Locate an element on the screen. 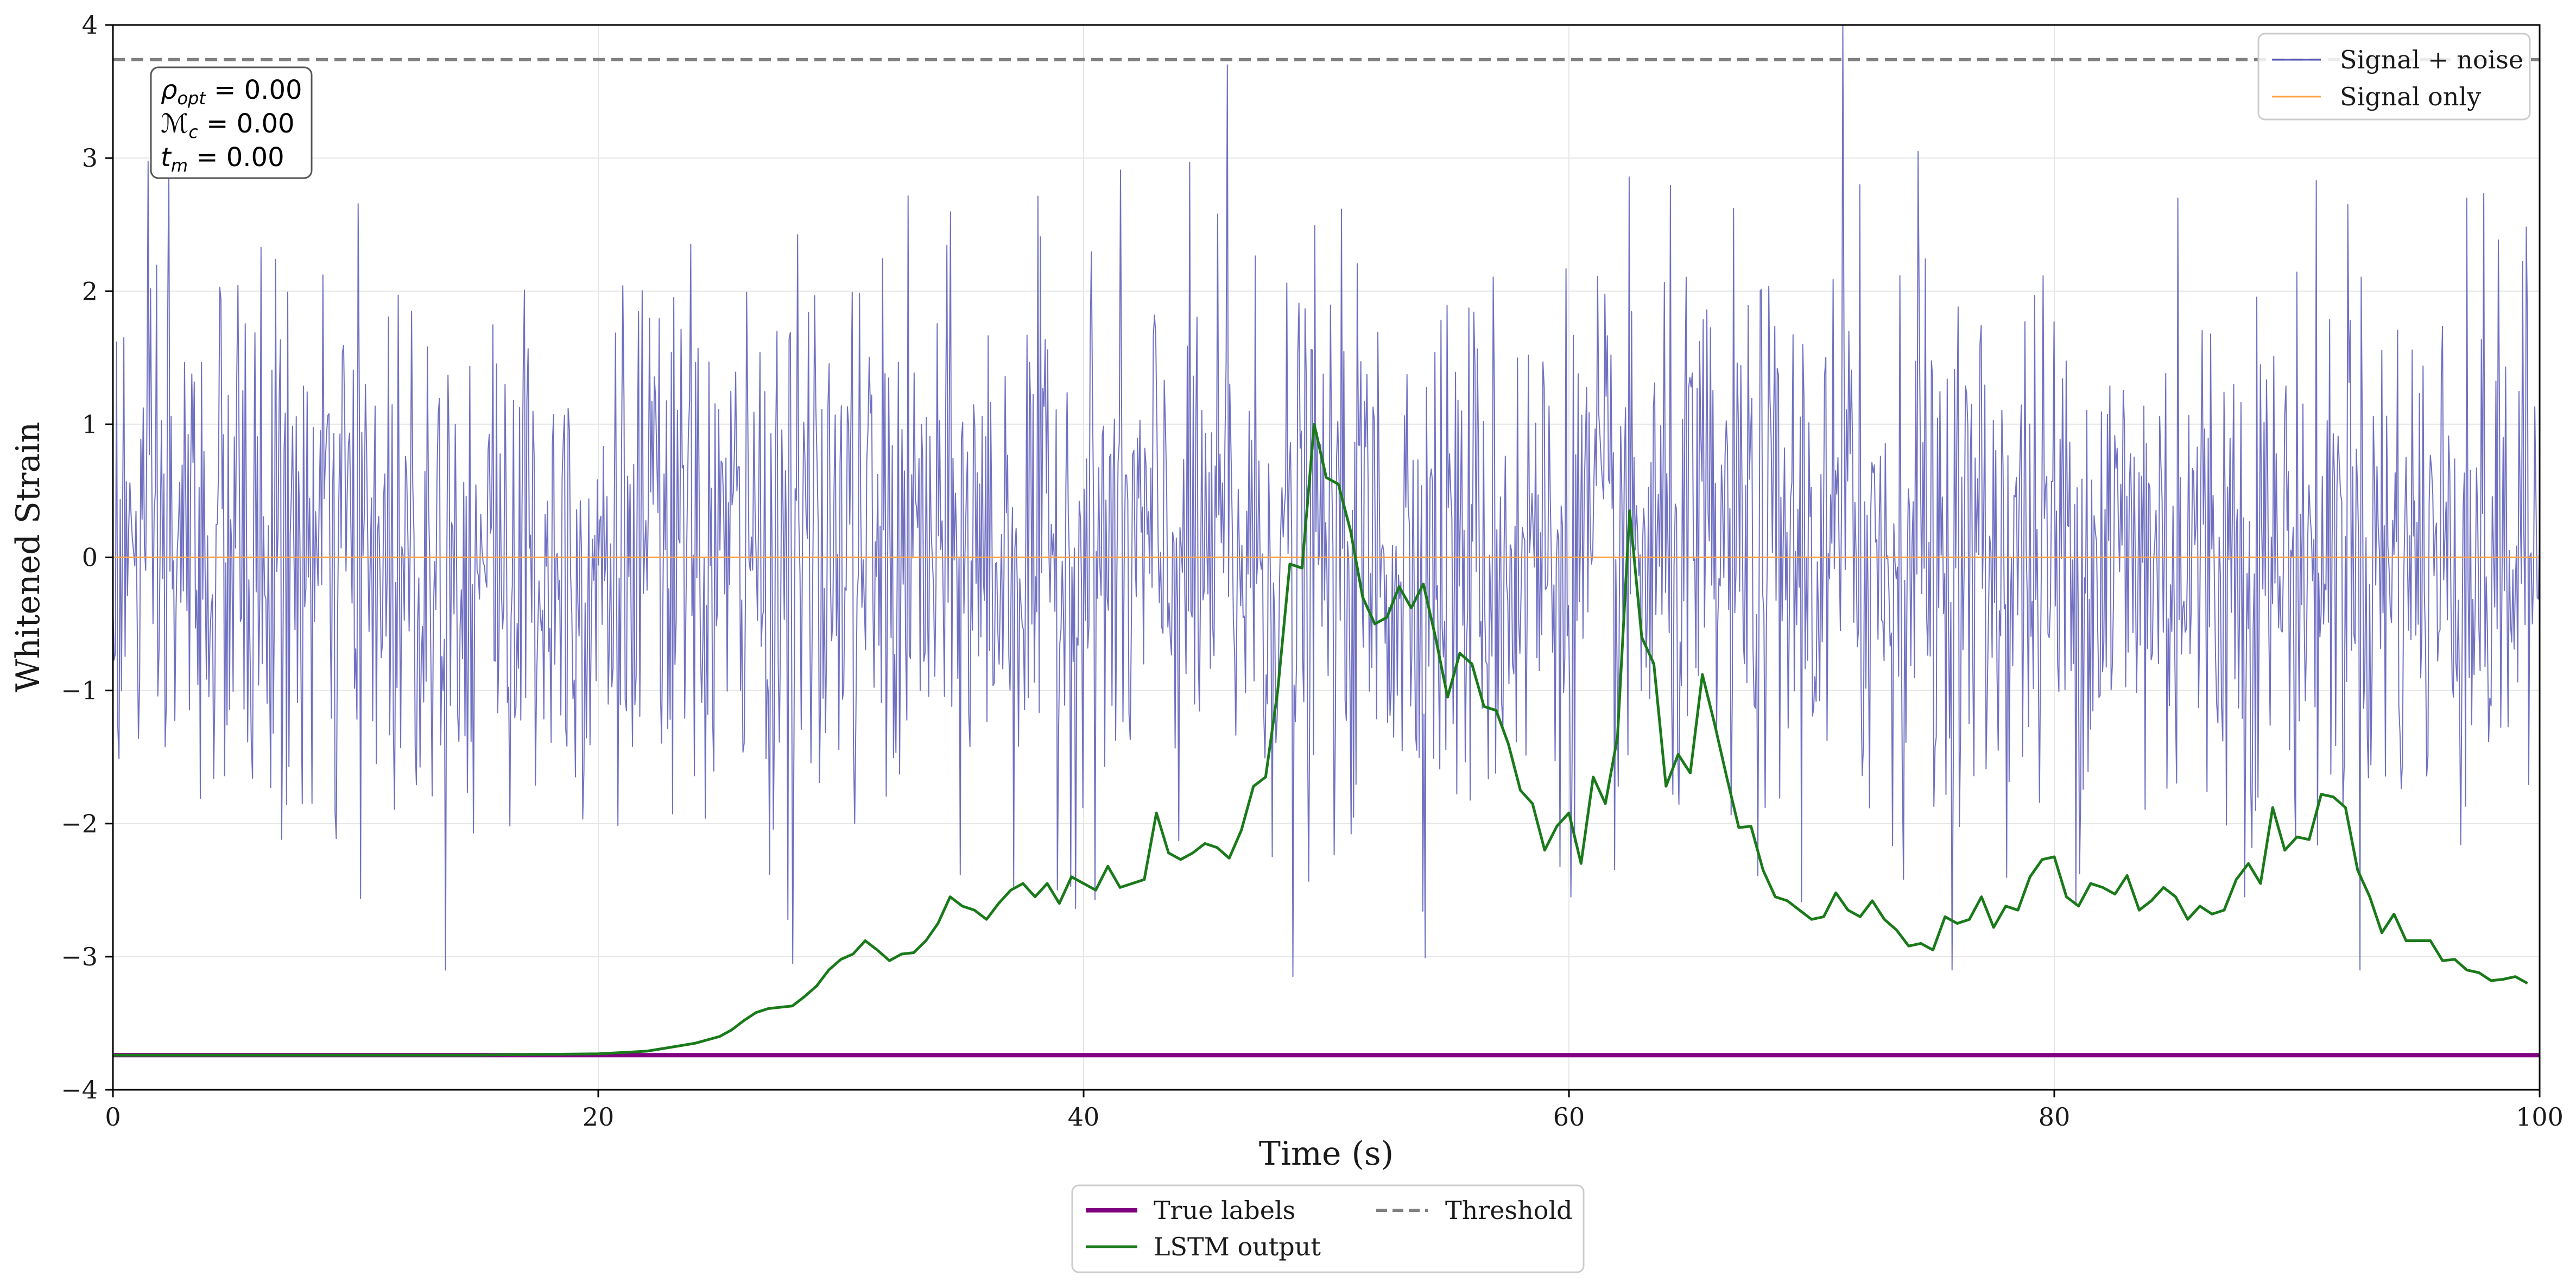 This screenshot has height=1282, width=2576. annotation-chirp-mass: ℳc = 0.00 is located at coordinates (228, 125).